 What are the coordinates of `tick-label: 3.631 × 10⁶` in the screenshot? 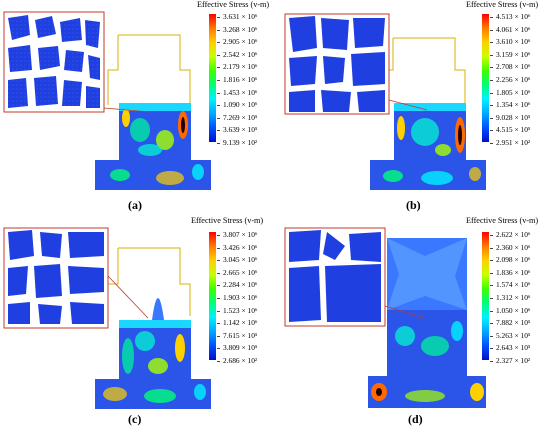 It's located at (237, 16).